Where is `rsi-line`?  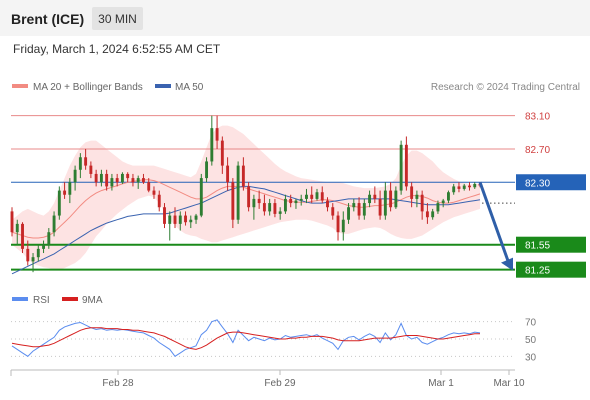
rsi-line is located at coordinates (246, 338).